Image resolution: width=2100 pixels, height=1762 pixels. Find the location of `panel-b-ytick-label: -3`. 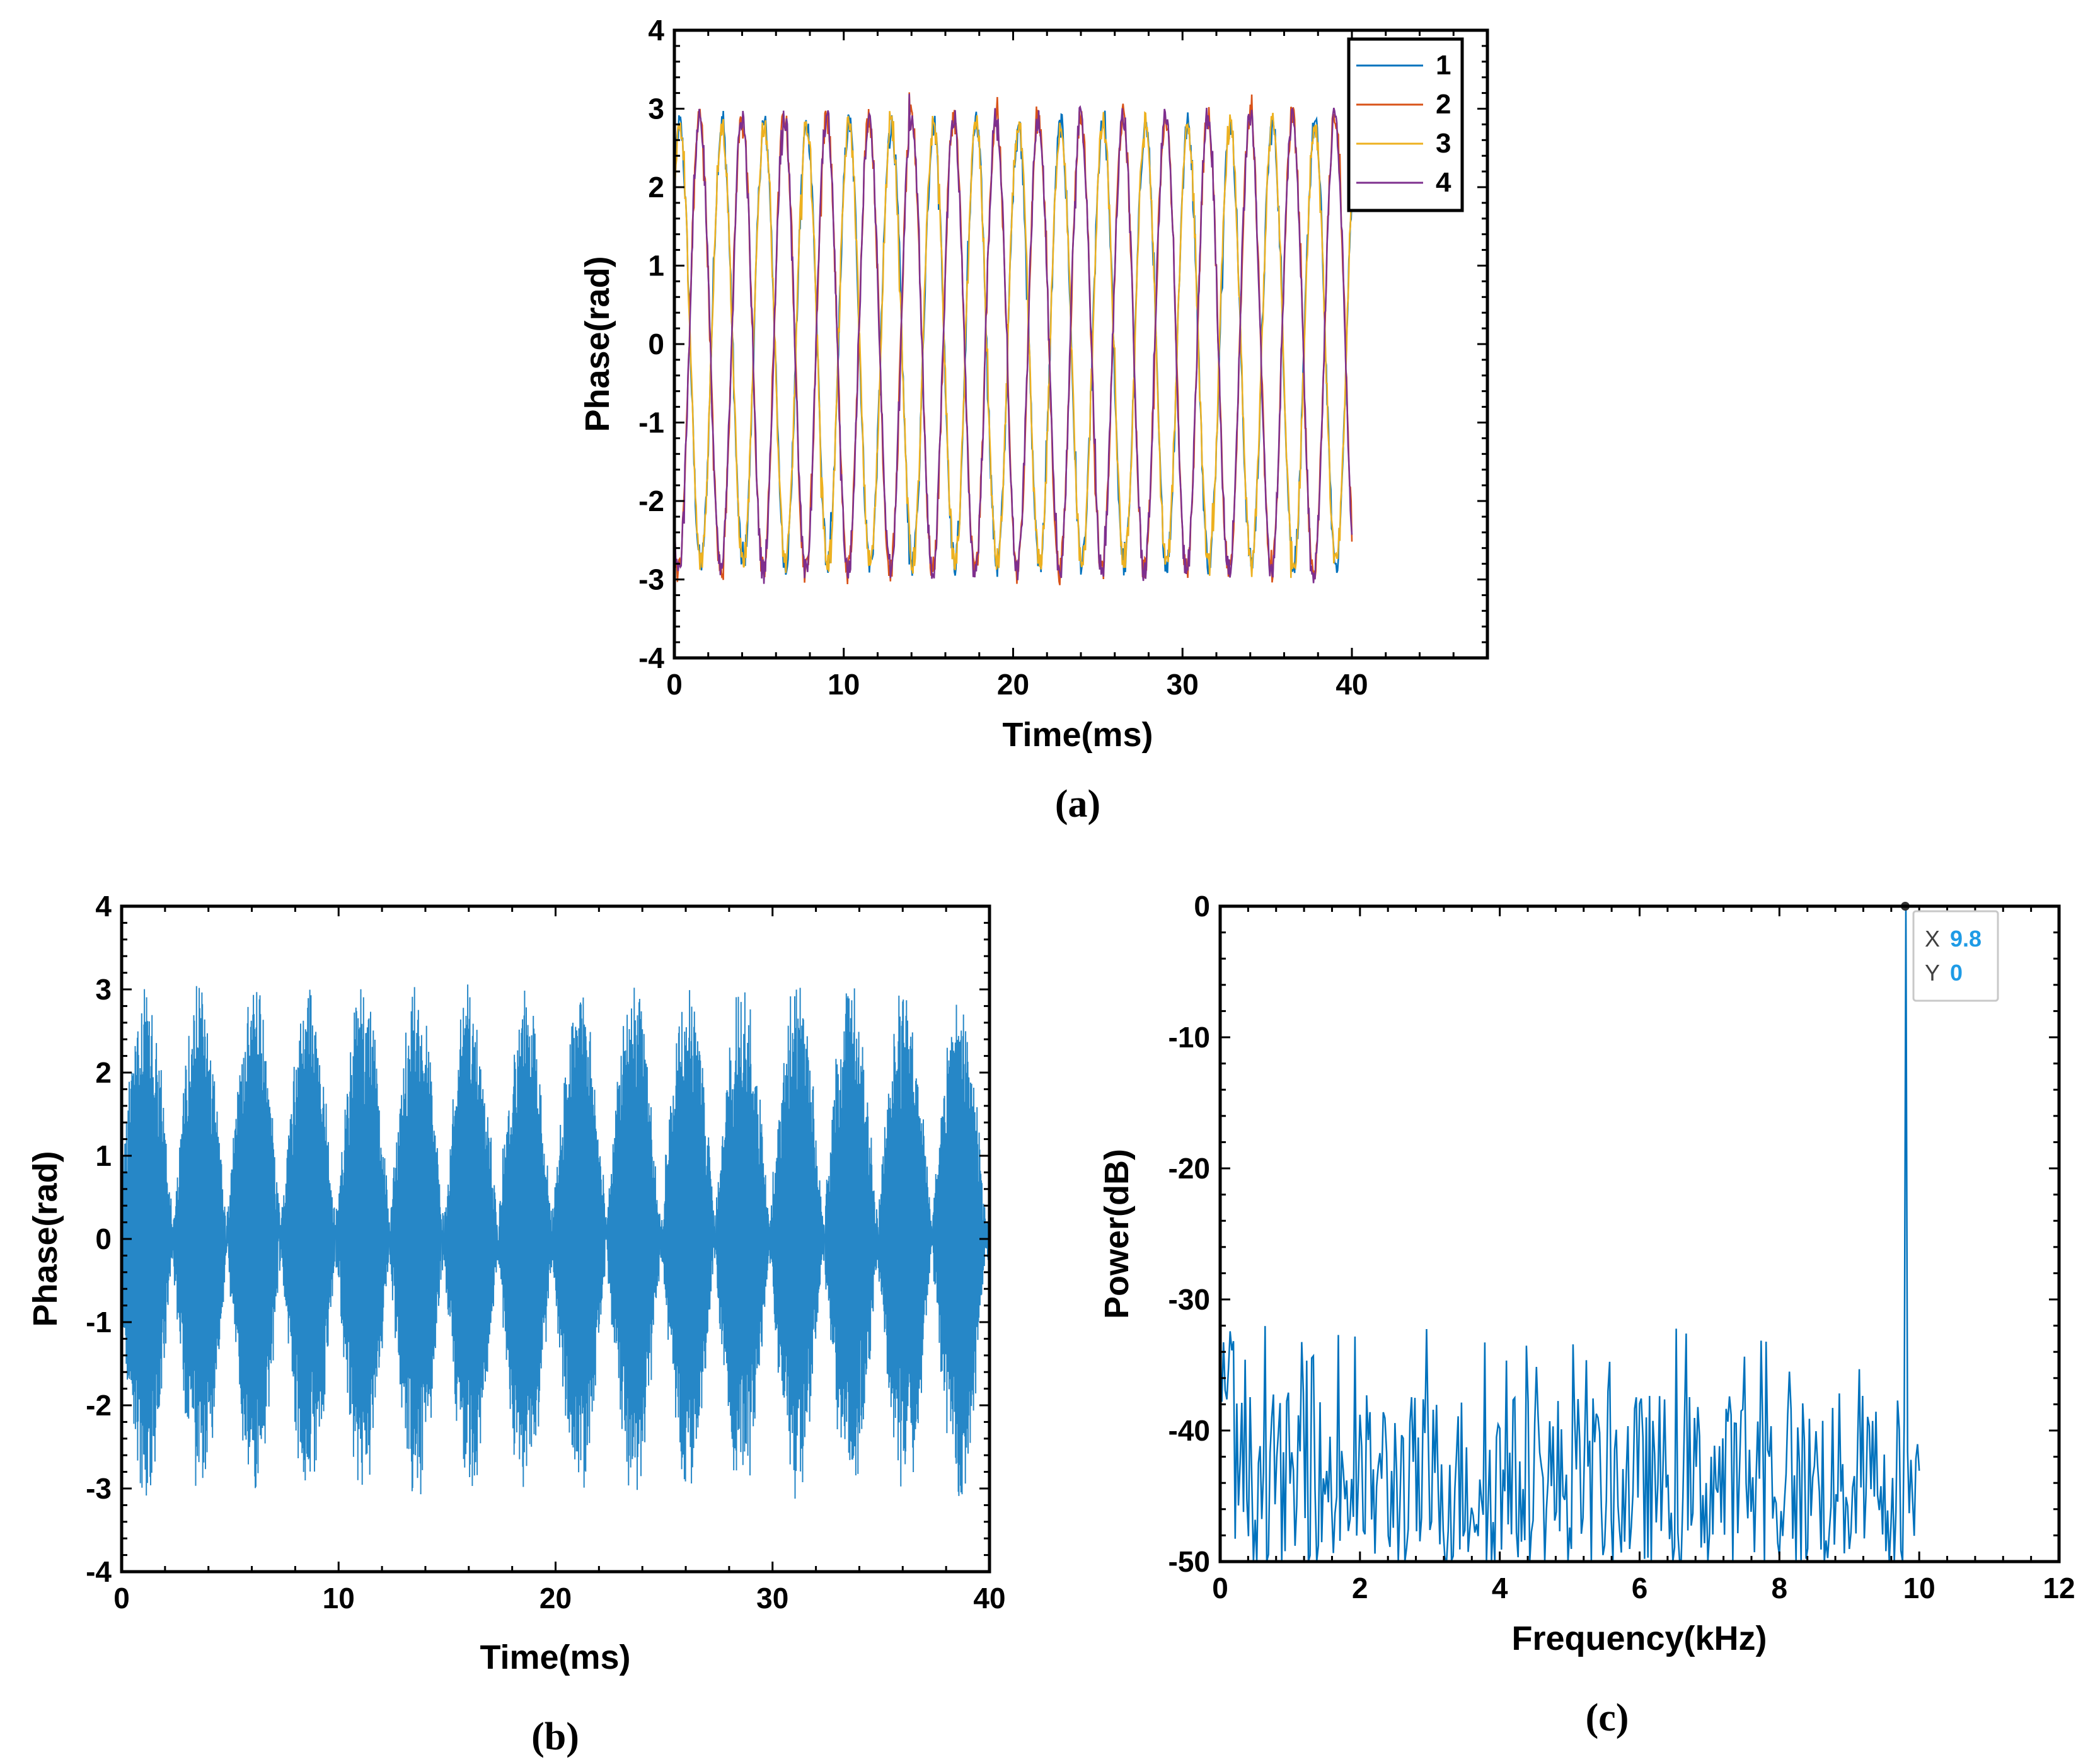

panel-b-ytick-label: -3 is located at coordinates (99, 1488).